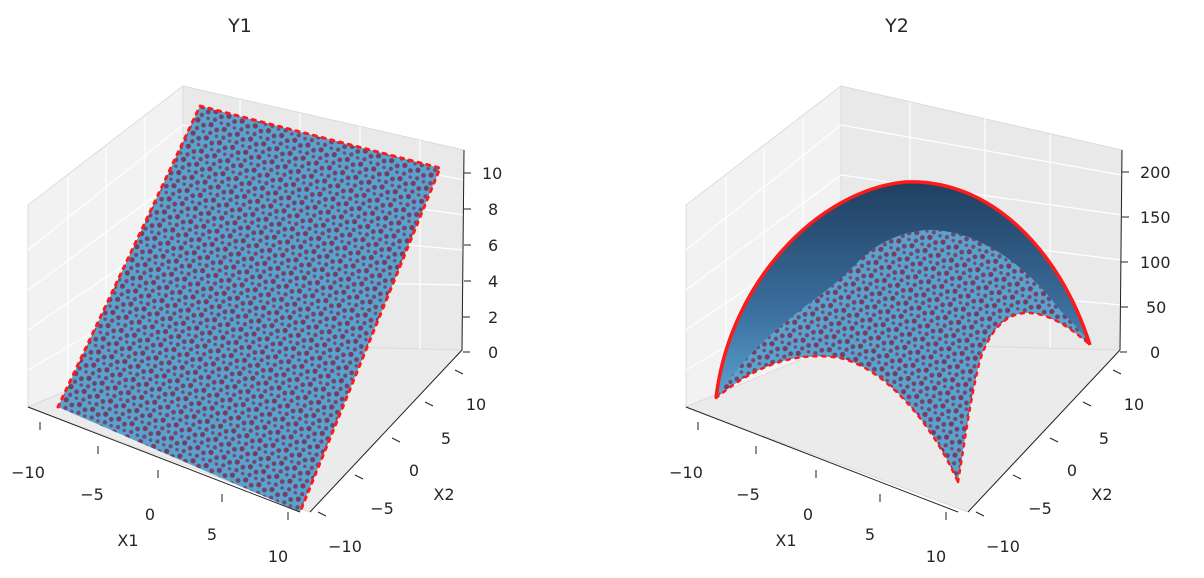 Image resolution: width=1204 pixels, height=578 pixels. I want to click on z-tick-label: 150, so click(1155, 217).